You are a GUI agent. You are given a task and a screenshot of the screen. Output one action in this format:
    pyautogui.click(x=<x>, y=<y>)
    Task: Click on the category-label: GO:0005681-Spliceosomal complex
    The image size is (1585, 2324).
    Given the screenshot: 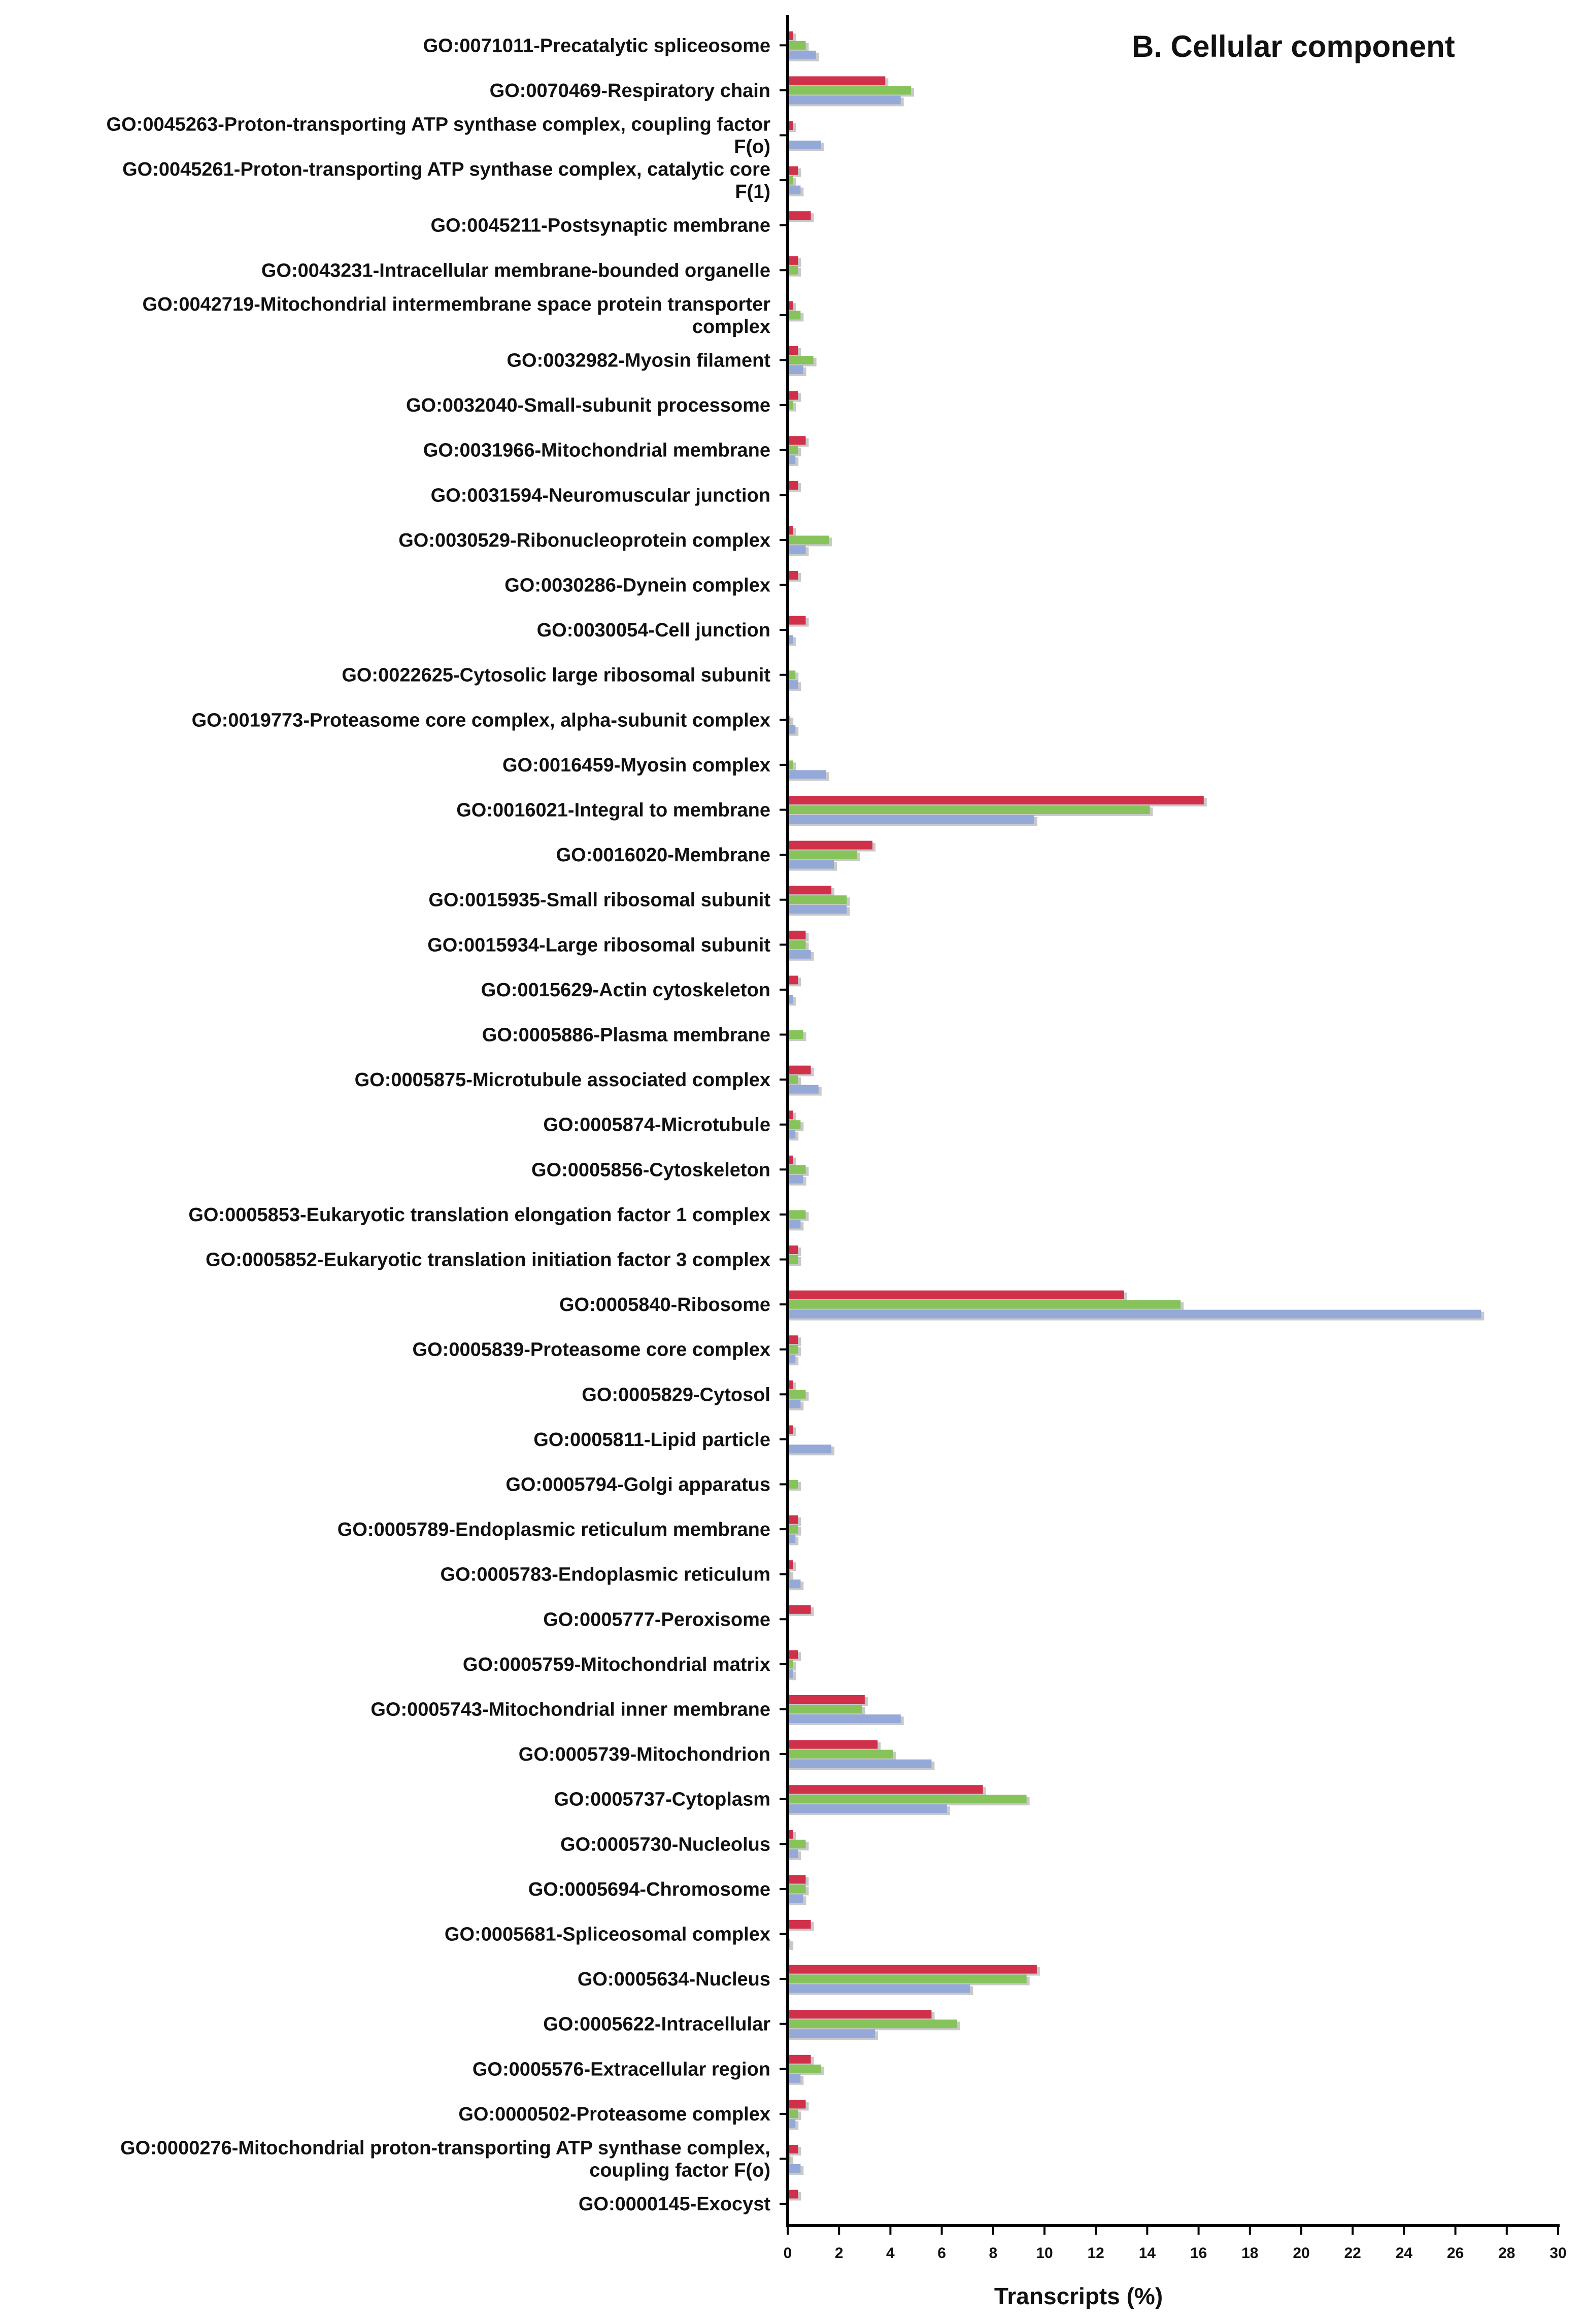 What is the action you would take?
    pyautogui.click(x=607, y=1934)
    